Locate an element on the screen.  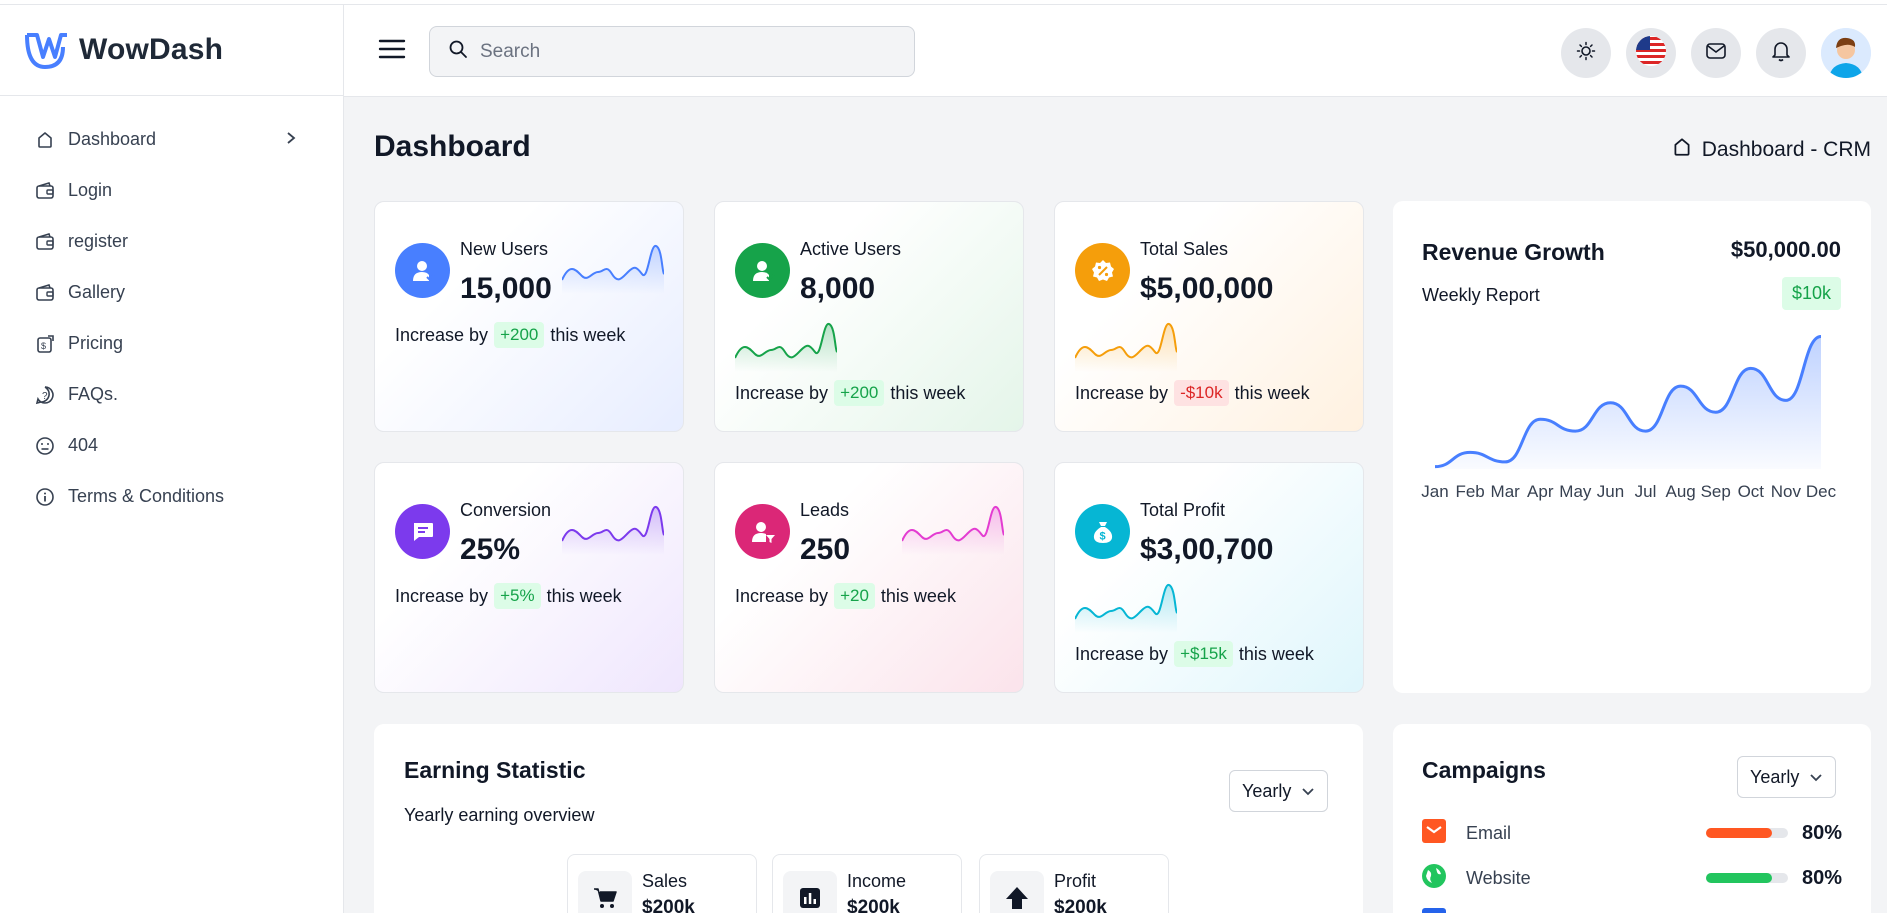
earning-subtitle: Yearly earning overview is located at coordinates (499, 815).